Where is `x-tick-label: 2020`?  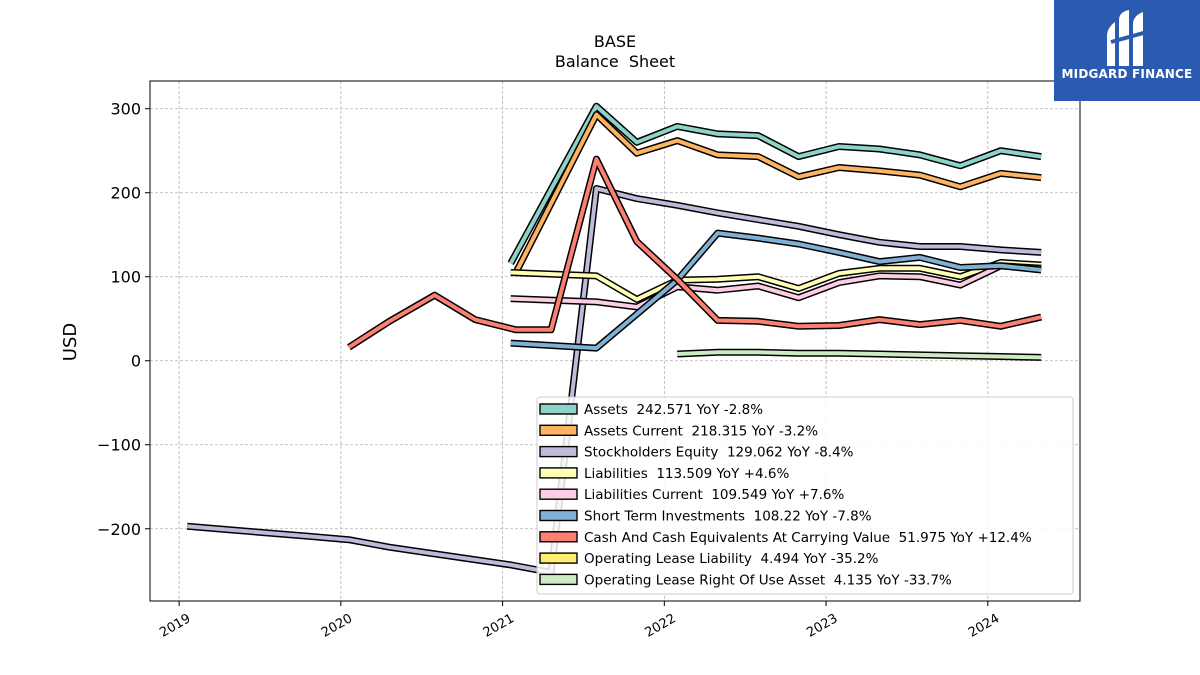
x-tick-label: 2020 is located at coordinates (337, 626).